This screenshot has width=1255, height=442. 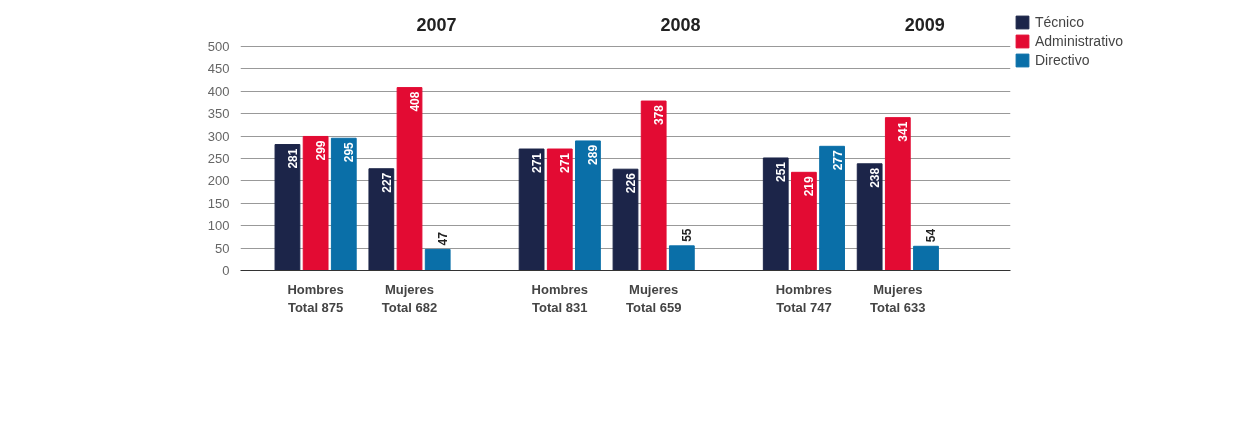 I want to click on y-tick-label: 500, so click(x=218, y=46).